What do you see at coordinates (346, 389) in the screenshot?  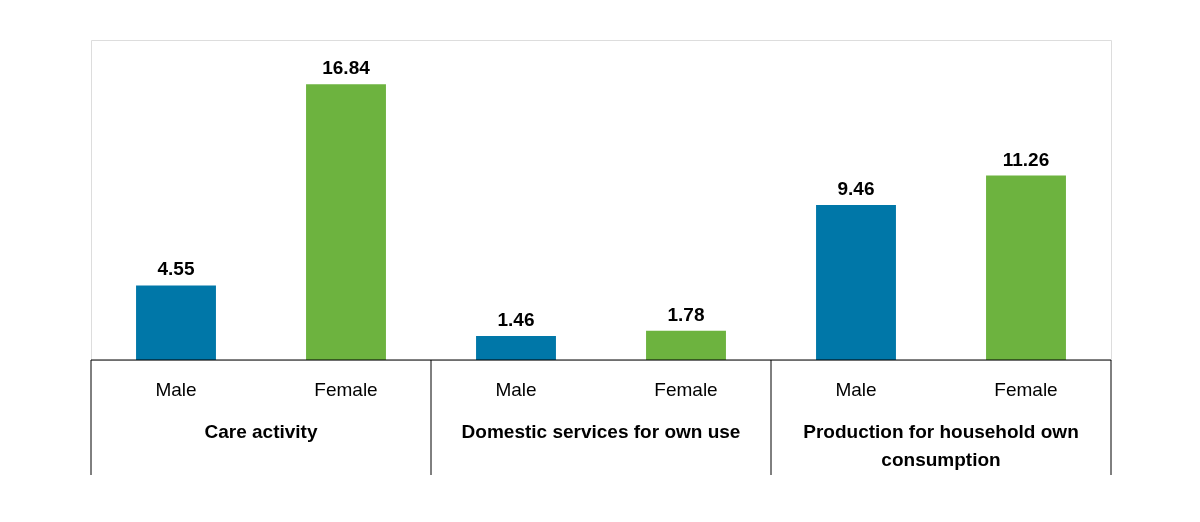 I see `series-label: Female` at bounding box center [346, 389].